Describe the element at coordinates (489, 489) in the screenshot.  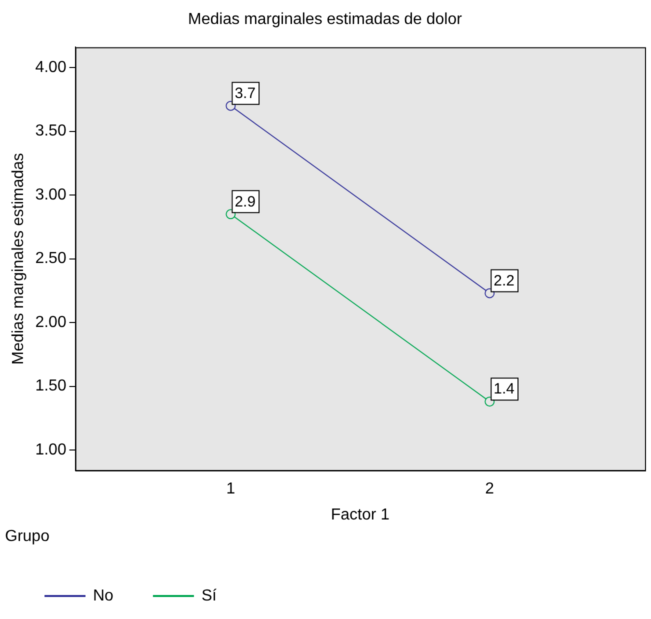
I see `x-tick-label: 2` at that location.